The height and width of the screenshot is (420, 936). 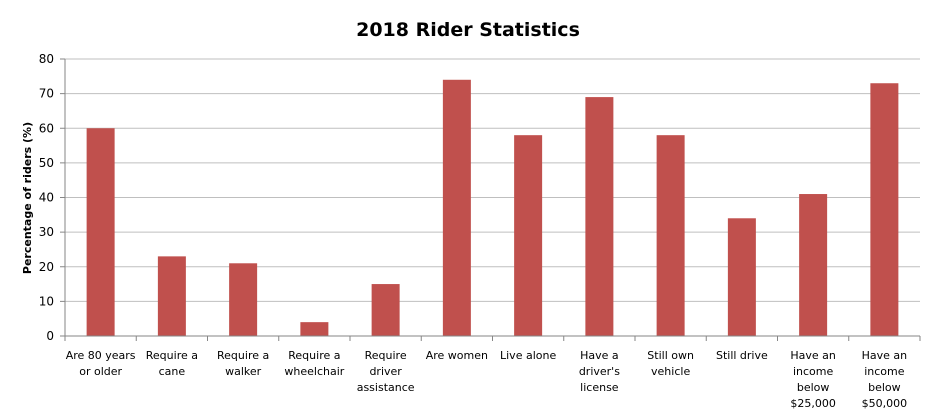 What do you see at coordinates (670, 371) in the screenshot?
I see `category-label-line: vehicle` at bounding box center [670, 371].